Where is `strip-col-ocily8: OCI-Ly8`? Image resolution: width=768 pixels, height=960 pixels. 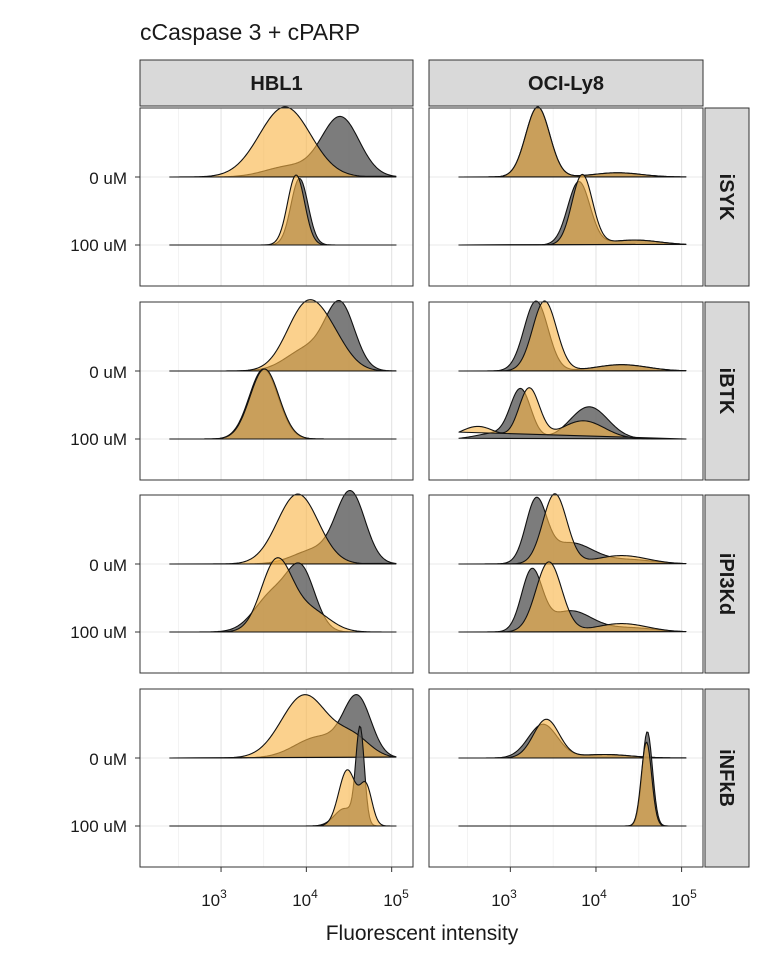 strip-col-ocily8: OCI-Ly8 is located at coordinates (566, 84).